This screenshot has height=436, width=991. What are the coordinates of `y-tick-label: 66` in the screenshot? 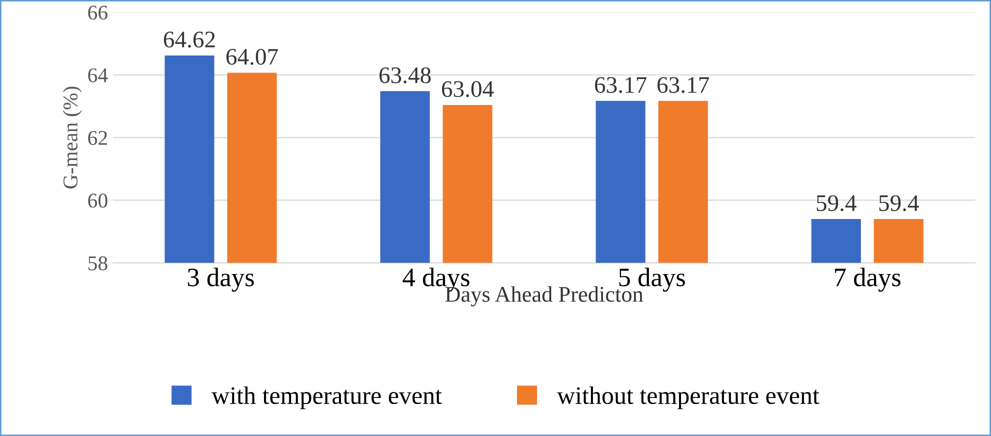 It's located at (98, 13).